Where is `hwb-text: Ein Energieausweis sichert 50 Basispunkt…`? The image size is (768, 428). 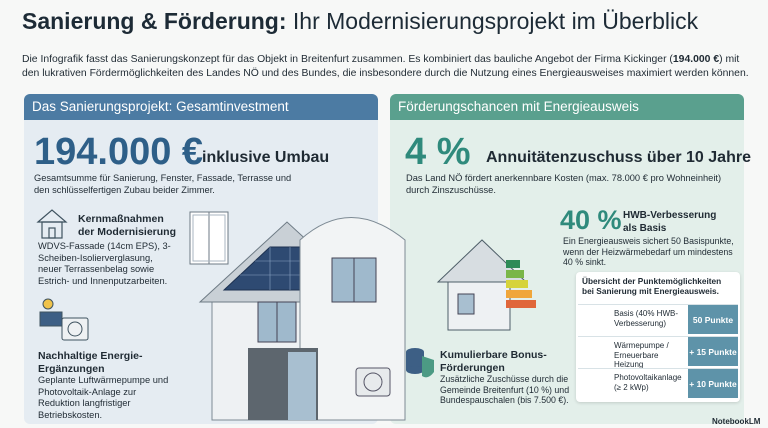
hwb-text: Ein Energieausweis sichert 50 Basispunkt… is located at coordinates (648, 251).